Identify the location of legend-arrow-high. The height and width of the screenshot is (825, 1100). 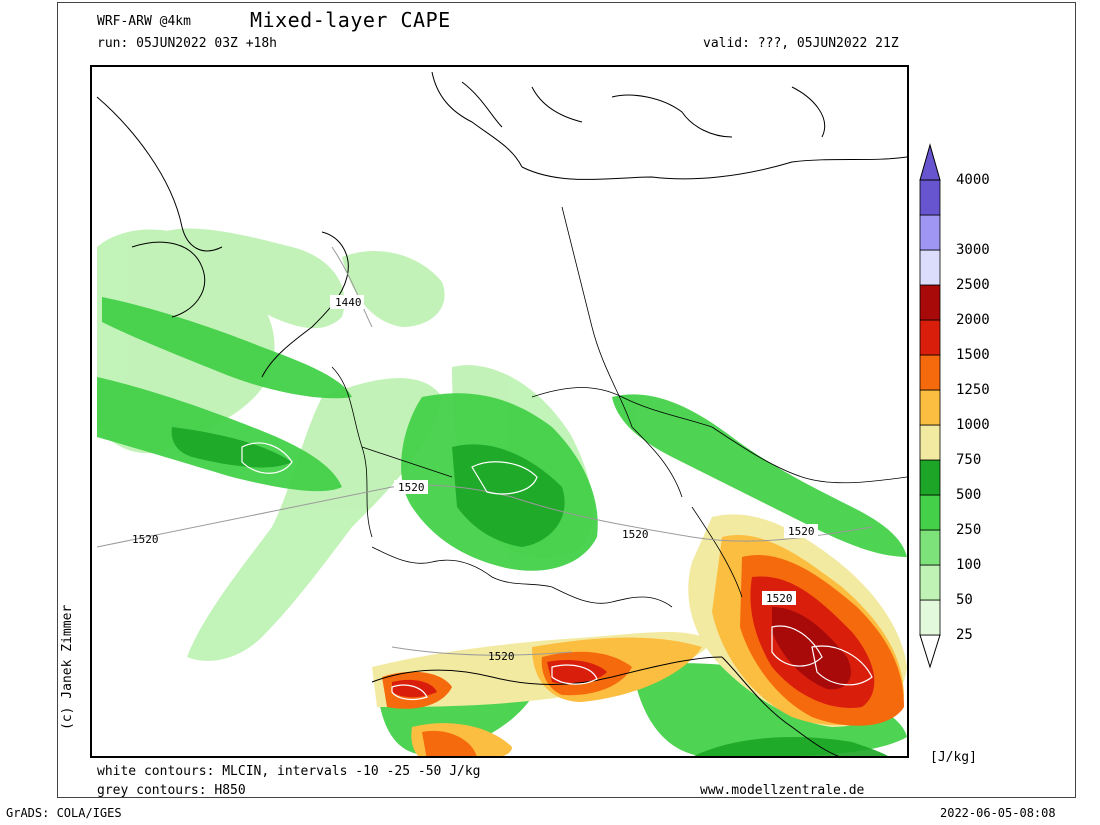
(930, 162).